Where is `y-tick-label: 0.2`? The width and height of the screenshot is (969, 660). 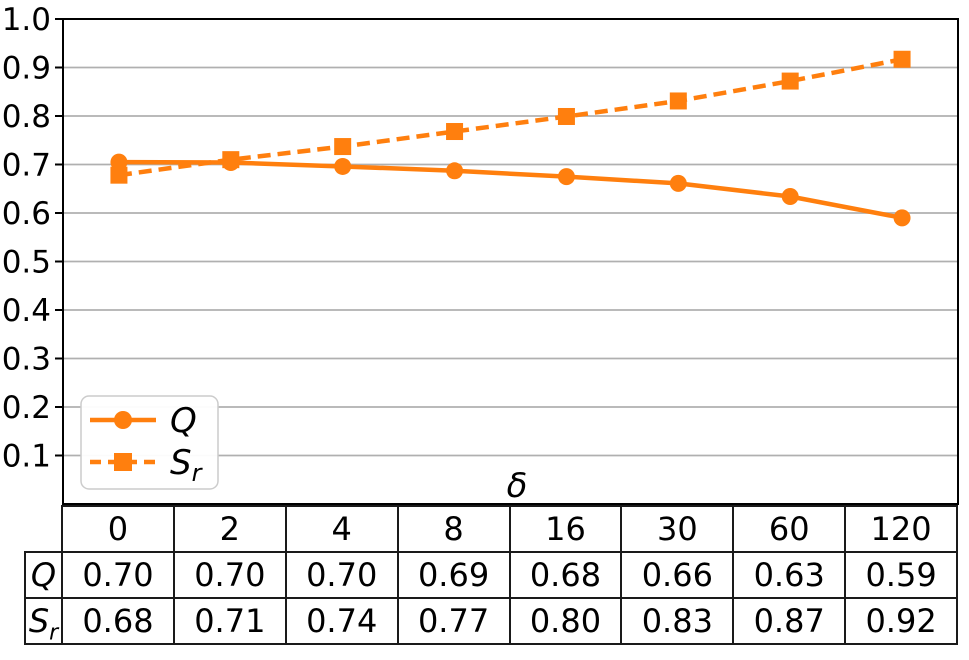
y-tick-label: 0.2 is located at coordinates (26, 408).